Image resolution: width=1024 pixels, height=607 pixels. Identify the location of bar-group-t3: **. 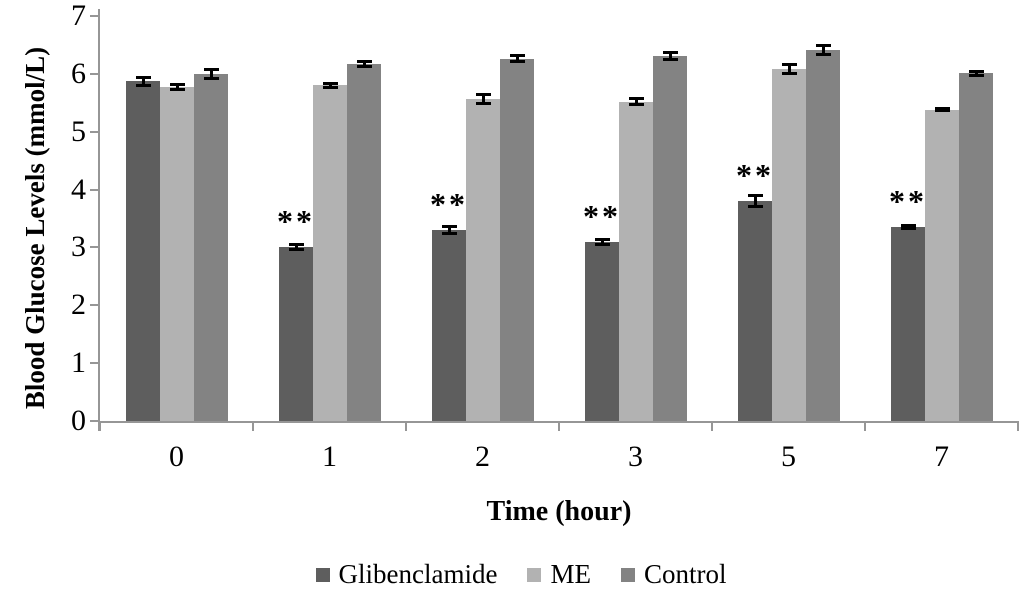
(635, 218).